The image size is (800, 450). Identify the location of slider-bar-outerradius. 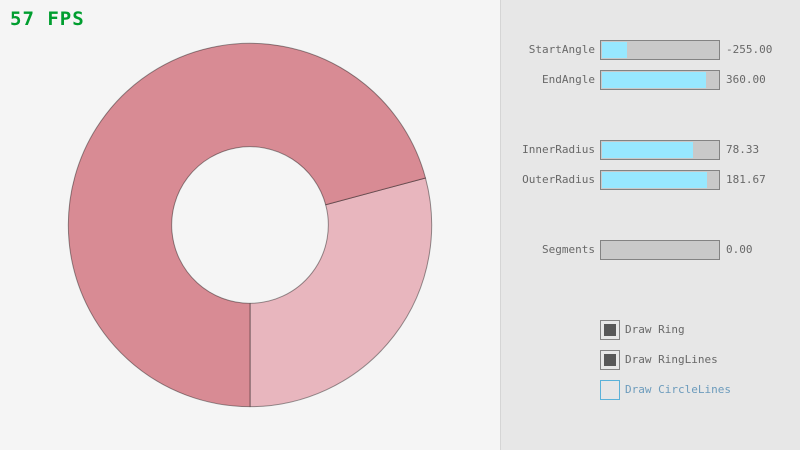
(660, 180).